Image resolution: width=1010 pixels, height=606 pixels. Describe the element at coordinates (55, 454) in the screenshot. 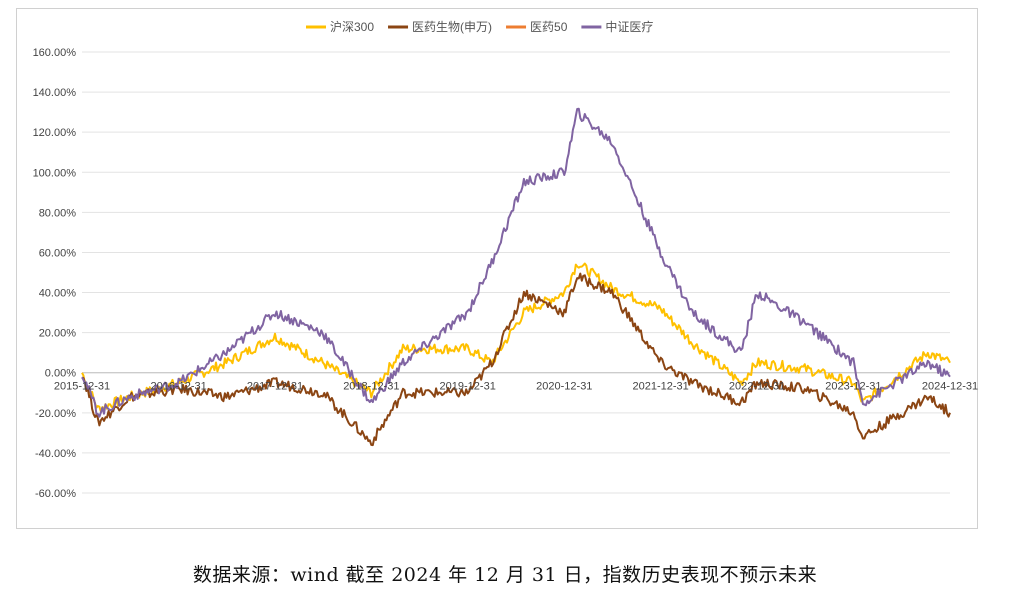

I see `y-tick-label: -40.00%` at that location.